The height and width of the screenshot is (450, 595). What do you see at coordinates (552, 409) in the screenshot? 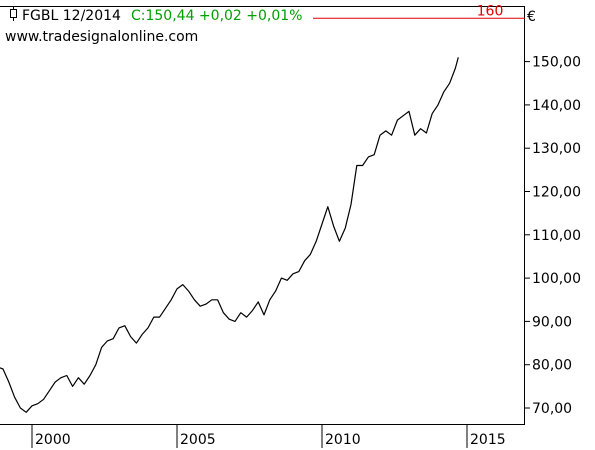
I see `y-tick-label: 70,00` at bounding box center [552, 409].